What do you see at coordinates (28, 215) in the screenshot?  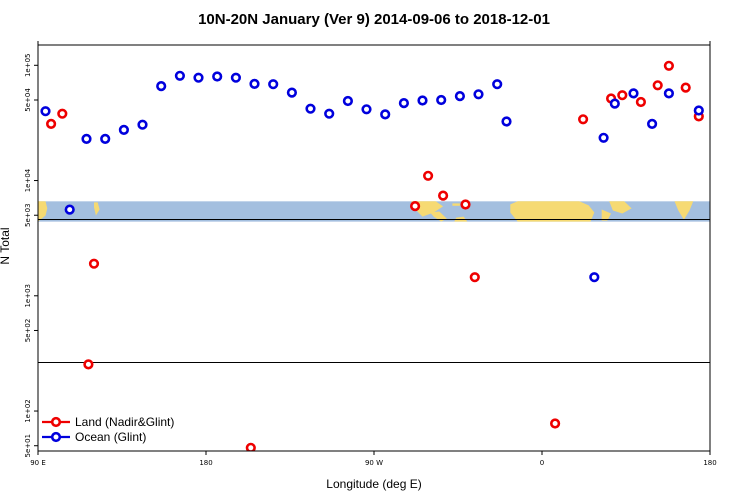 I see `y-tick-label: 5e+03` at bounding box center [28, 215].